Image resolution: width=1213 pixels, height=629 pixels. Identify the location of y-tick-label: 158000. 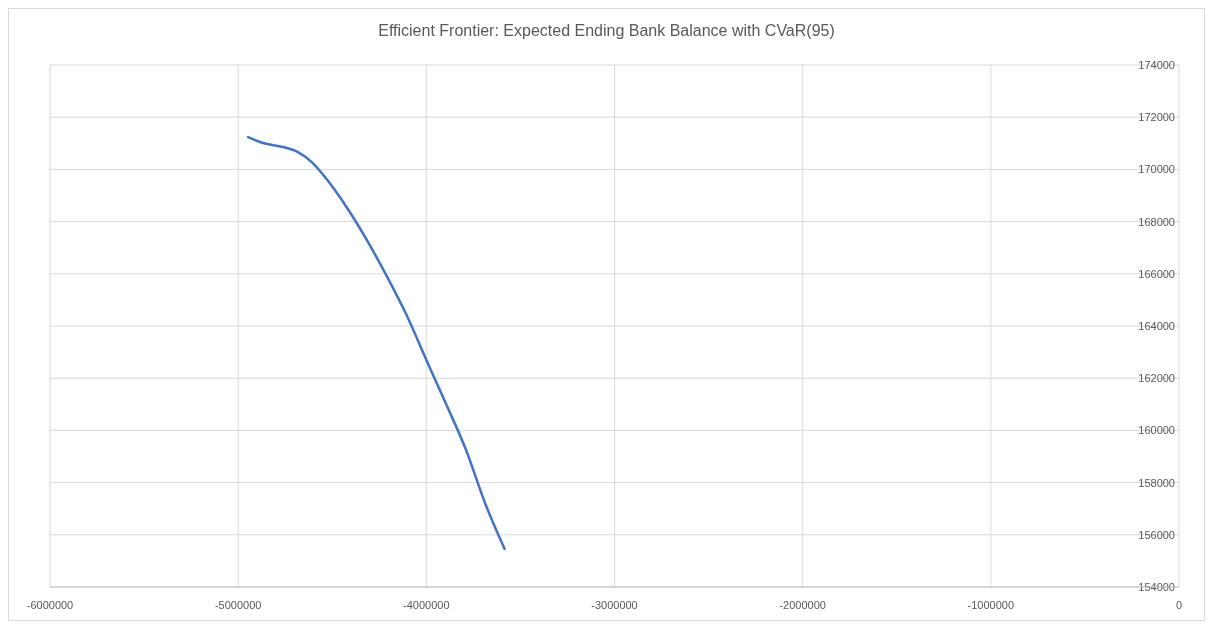
(1156, 482).